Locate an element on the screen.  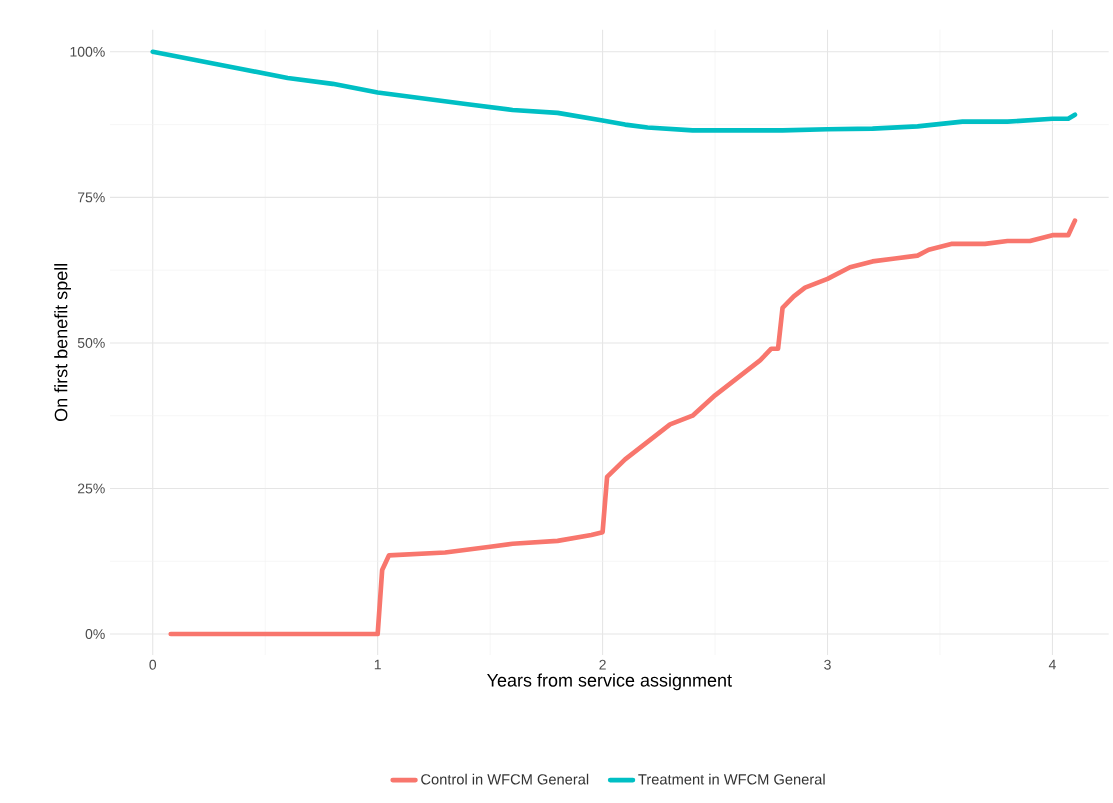
y-tick-label: 75% is located at coordinates (91, 197).